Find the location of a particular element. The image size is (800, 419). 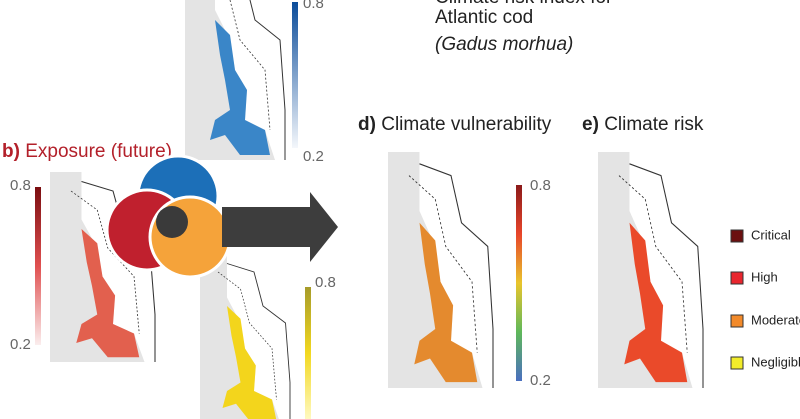

panel-title: b) Exposure (future) is located at coordinates (87, 151).